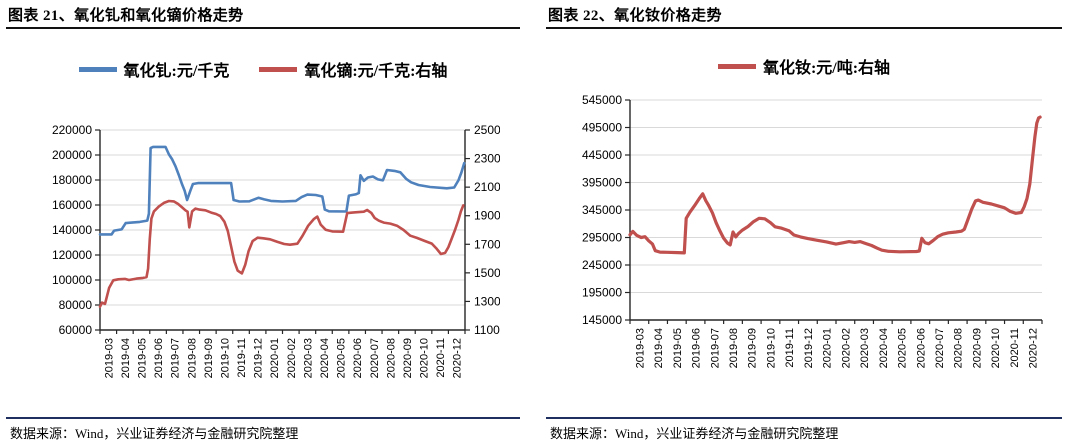  Describe the element at coordinates (790, 348) in the screenshot. I see `svg-text: 2019-11` at that location.